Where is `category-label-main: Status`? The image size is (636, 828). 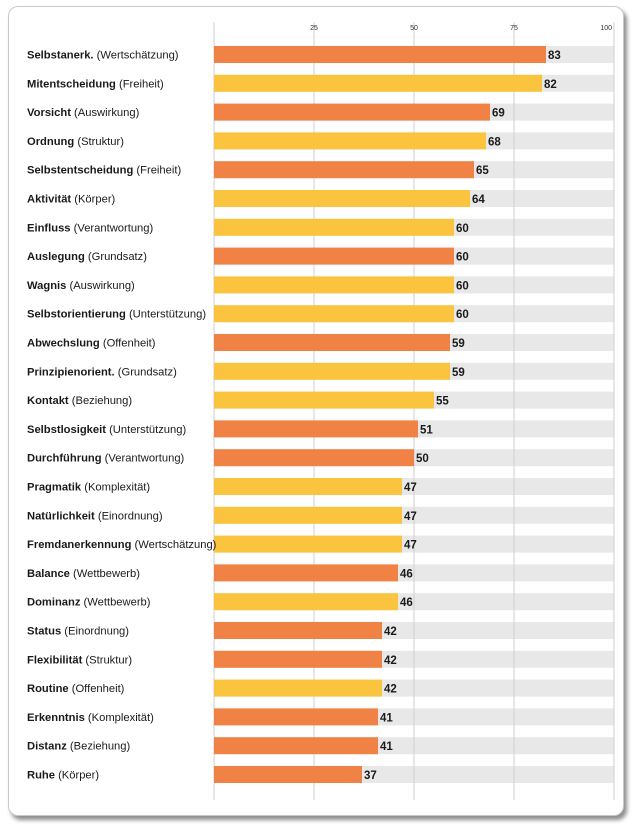 category-label-main: Status is located at coordinates (44, 632).